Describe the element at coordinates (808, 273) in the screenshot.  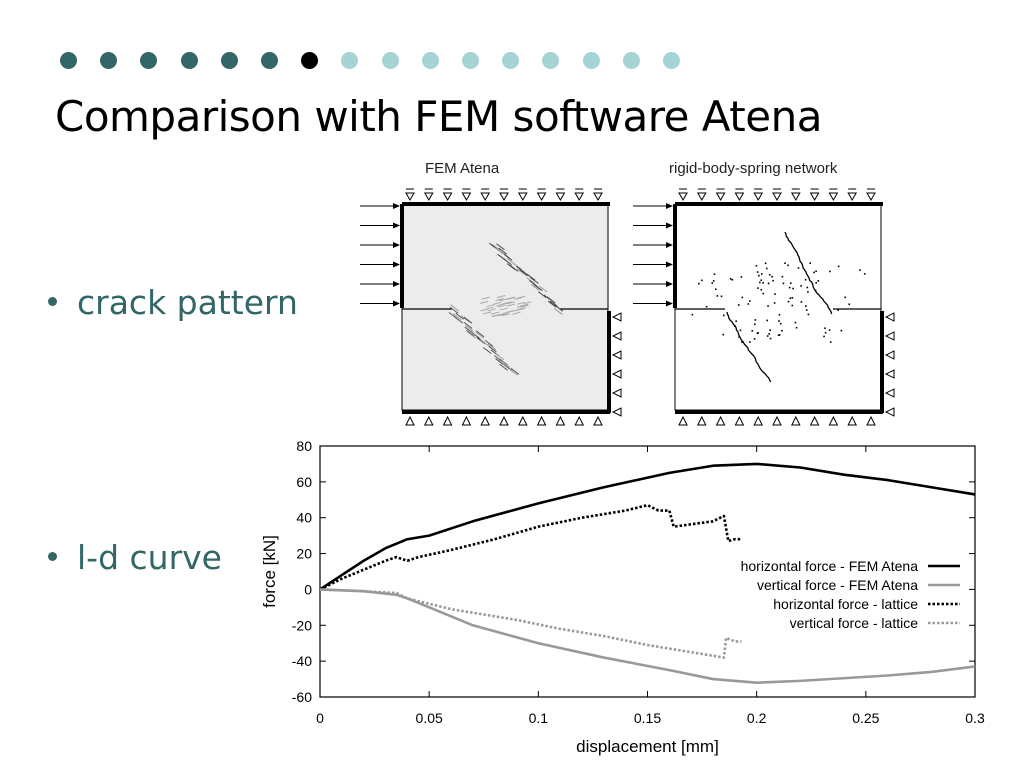
I see `crack-line` at that location.